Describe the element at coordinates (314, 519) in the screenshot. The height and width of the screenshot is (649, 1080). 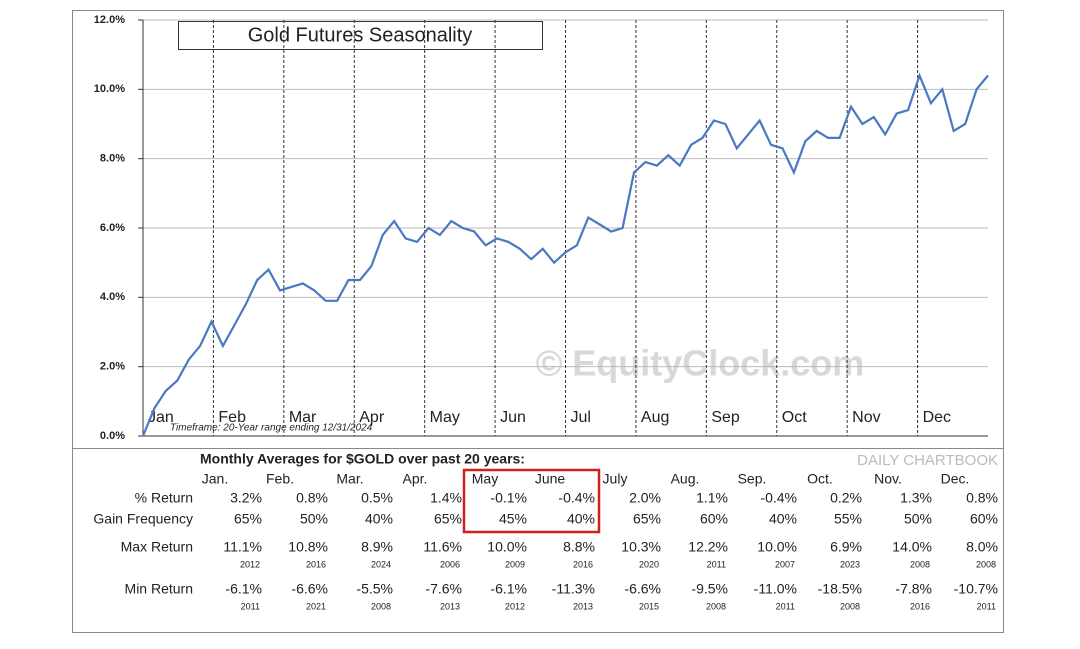
I see `cell-value: 50%` at that location.